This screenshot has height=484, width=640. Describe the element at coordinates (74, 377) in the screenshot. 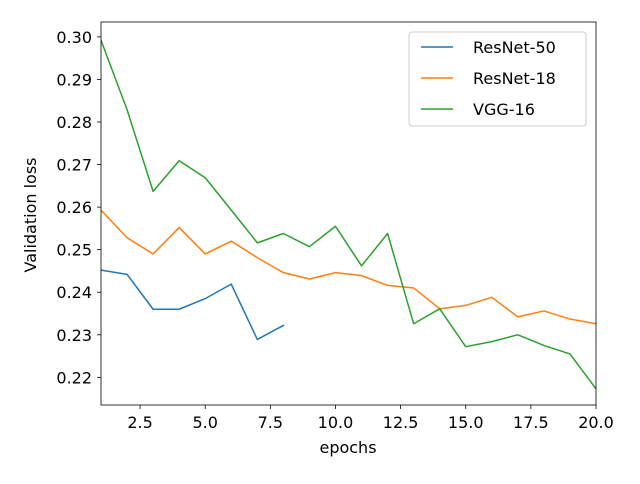

I see `y-tick-label: 0.22` at that location.